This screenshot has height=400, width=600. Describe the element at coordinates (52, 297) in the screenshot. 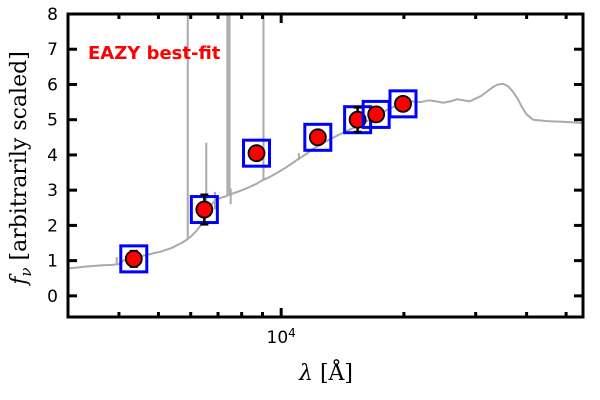

I see `y-tick-label: 0` at that location.